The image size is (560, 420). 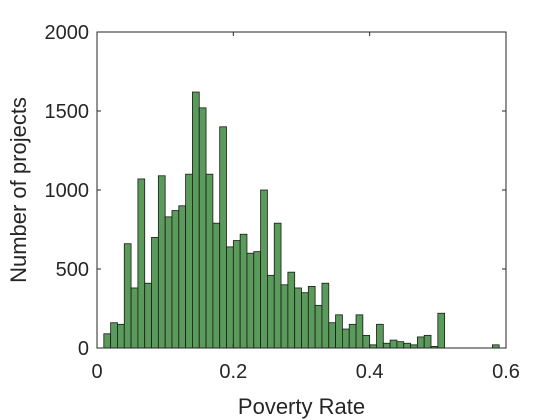 What do you see at coordinates (67, 191) in the screenshot?
I see `y-tick-label: 1000` at bounding box center [67, 191].